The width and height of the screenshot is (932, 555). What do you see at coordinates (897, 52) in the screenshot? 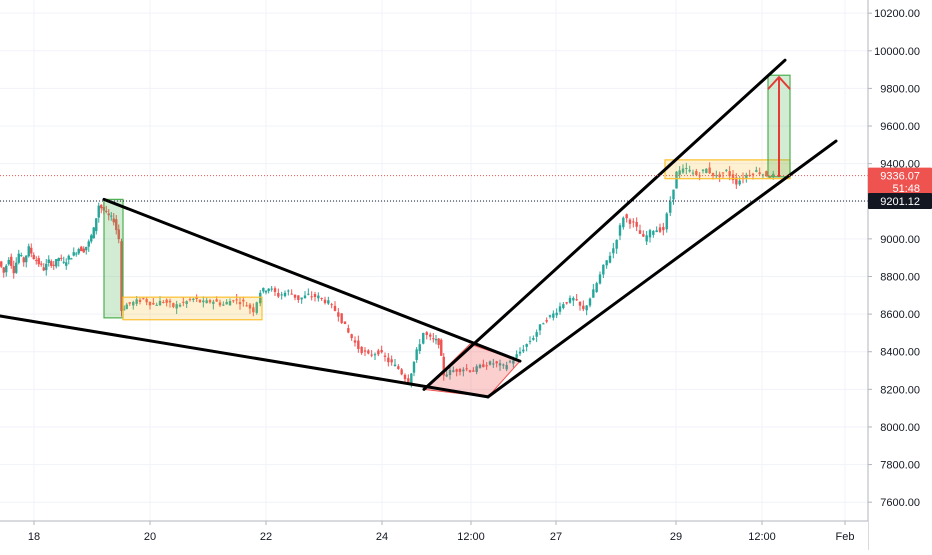
I see `y-tick-label: 10000.00` at bounding box center [897, 52].